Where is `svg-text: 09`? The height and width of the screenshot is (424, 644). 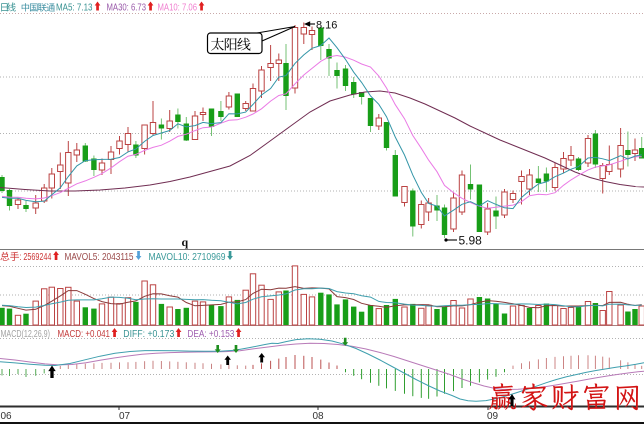
svg-text: 09 is located at coordinates (493, 416).